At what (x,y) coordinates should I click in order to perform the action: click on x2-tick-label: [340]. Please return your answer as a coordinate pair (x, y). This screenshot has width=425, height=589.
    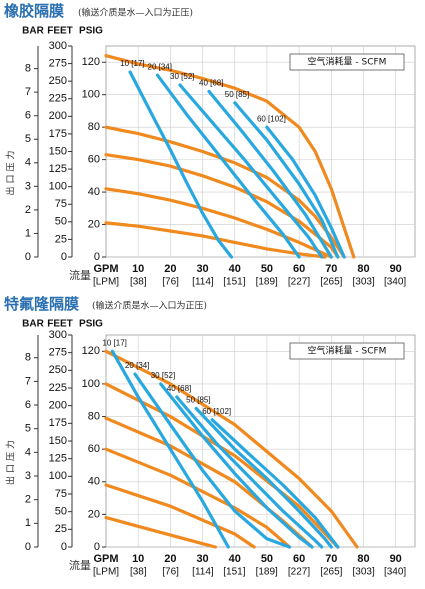
    Looking at the image, I should click on (395, 572).